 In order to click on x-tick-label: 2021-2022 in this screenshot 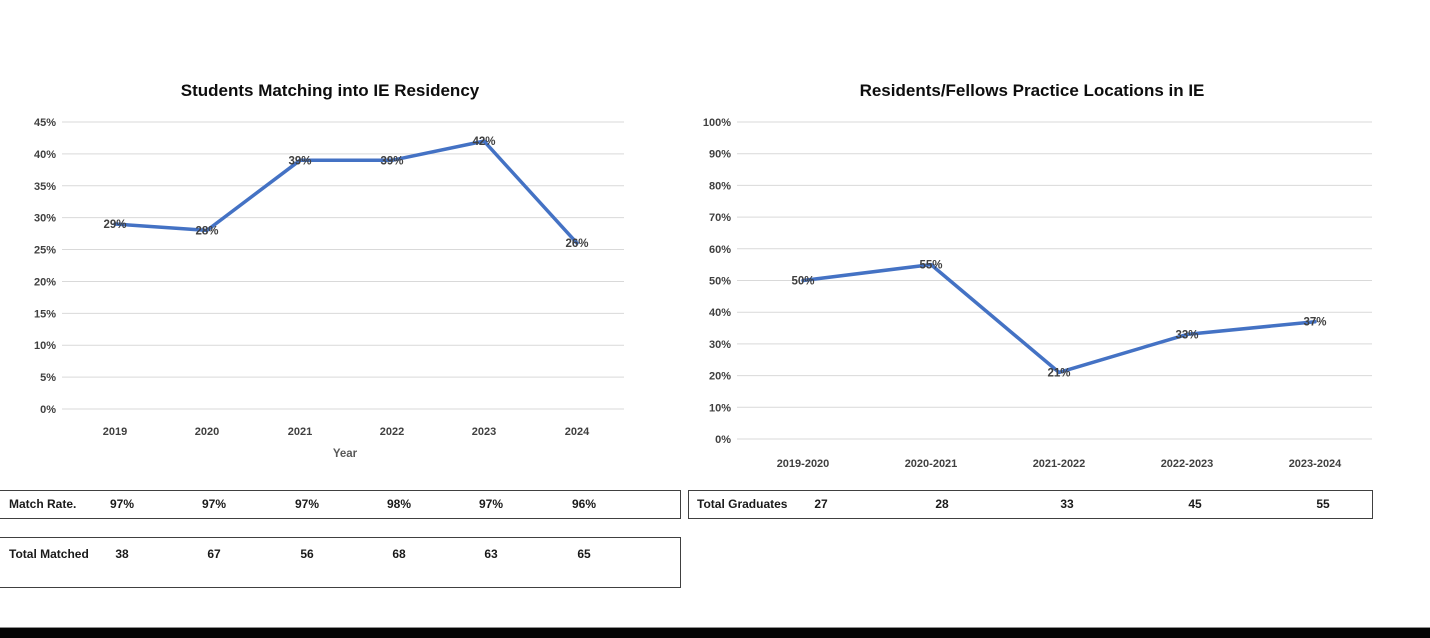, I will do `click(1059, 464)`.